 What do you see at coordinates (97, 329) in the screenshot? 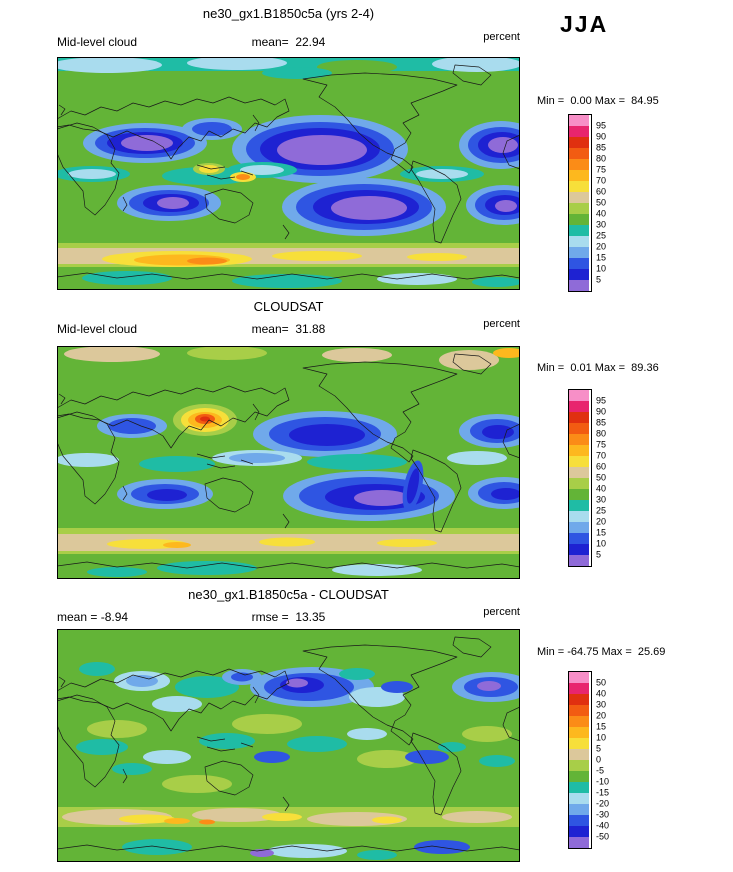
I see `variable-label: Mid-level cloud` at bounding box center [97, 329].